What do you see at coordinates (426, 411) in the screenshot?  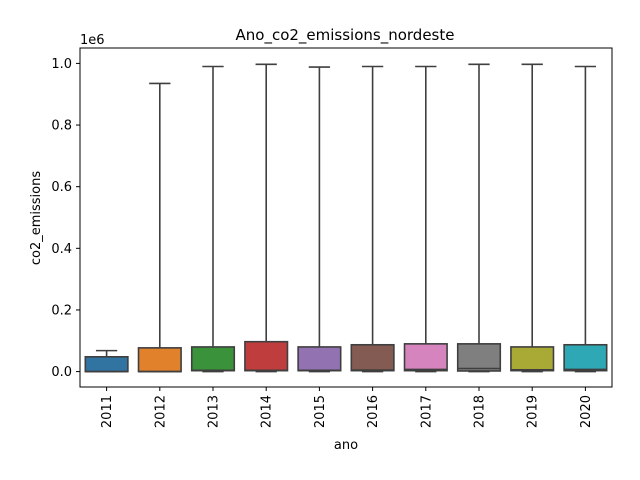 I see `x-tick-label: 2017` at bounding box center [426, 411].